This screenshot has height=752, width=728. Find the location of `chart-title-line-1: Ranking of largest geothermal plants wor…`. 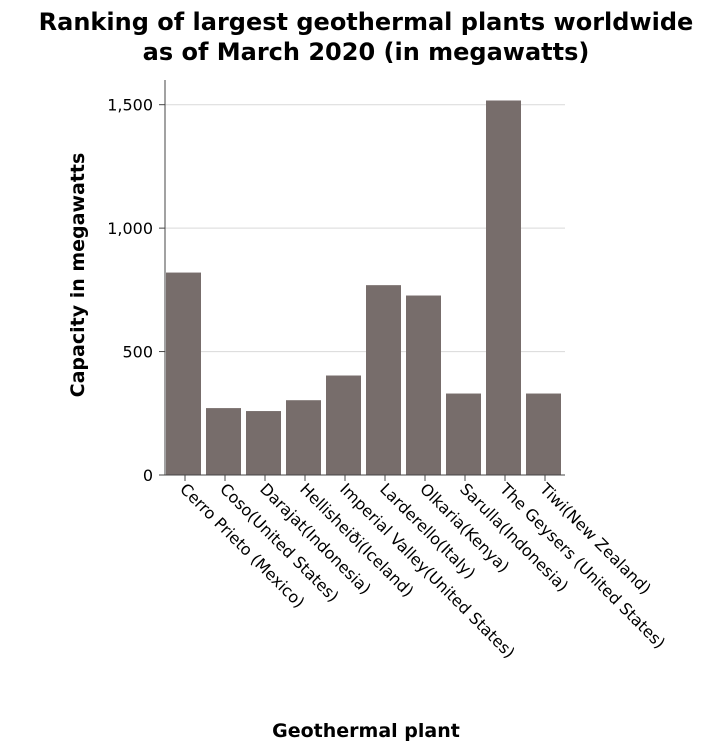

chart-title-line-1: Ranking of largest geothermal plants wor… is located at coordinates (366, 22).